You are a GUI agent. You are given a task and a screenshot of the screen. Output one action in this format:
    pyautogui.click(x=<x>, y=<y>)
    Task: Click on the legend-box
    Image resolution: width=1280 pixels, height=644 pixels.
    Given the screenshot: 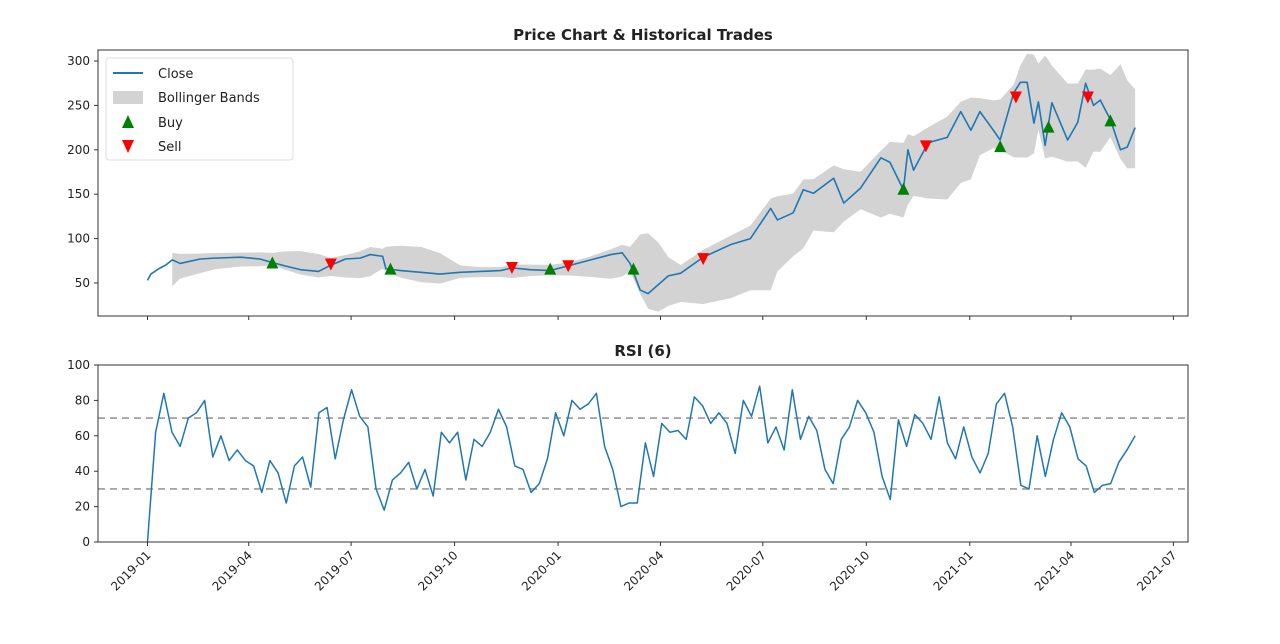 What is the action you would take?
    pyautogui.click(x=199, y=109)
    